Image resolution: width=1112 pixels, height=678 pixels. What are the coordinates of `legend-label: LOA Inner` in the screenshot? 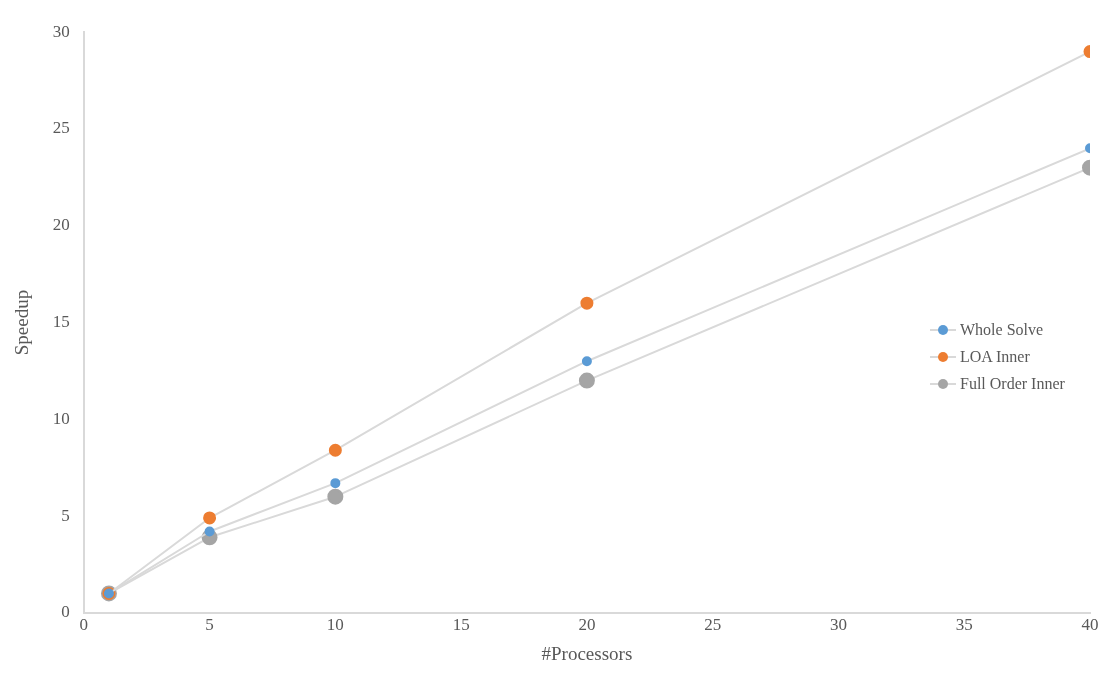 It's located at (995, 357).